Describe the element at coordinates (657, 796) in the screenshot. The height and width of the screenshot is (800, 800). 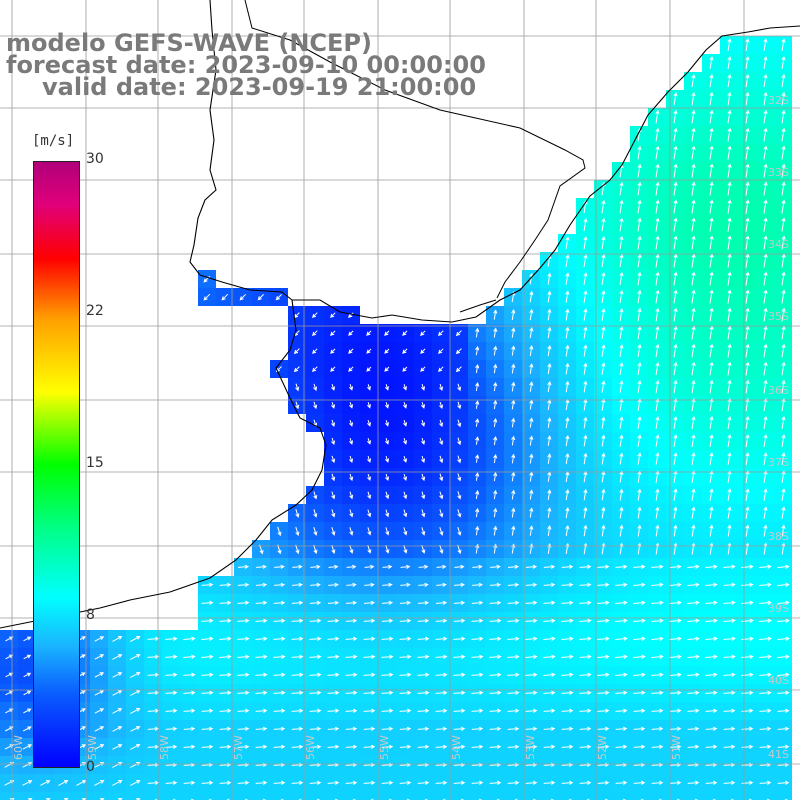
I see `wind-cell` at that location.